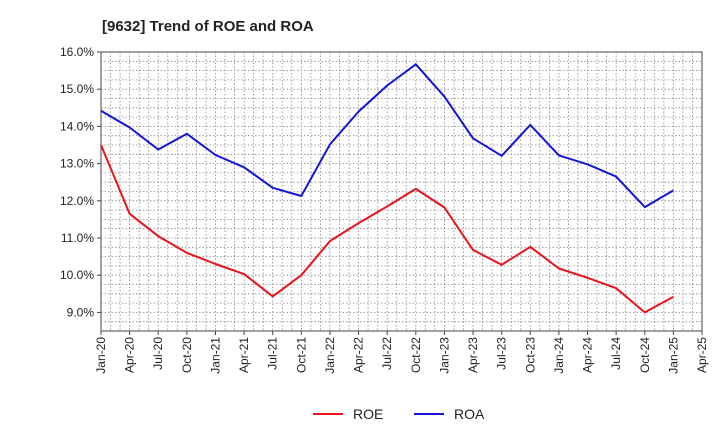 The image size is (720, 440). What do you see at coordinates (416, 355) in the screenshot?
I see `x-tick-label: Oct-22` at bounding box center [416, 355].